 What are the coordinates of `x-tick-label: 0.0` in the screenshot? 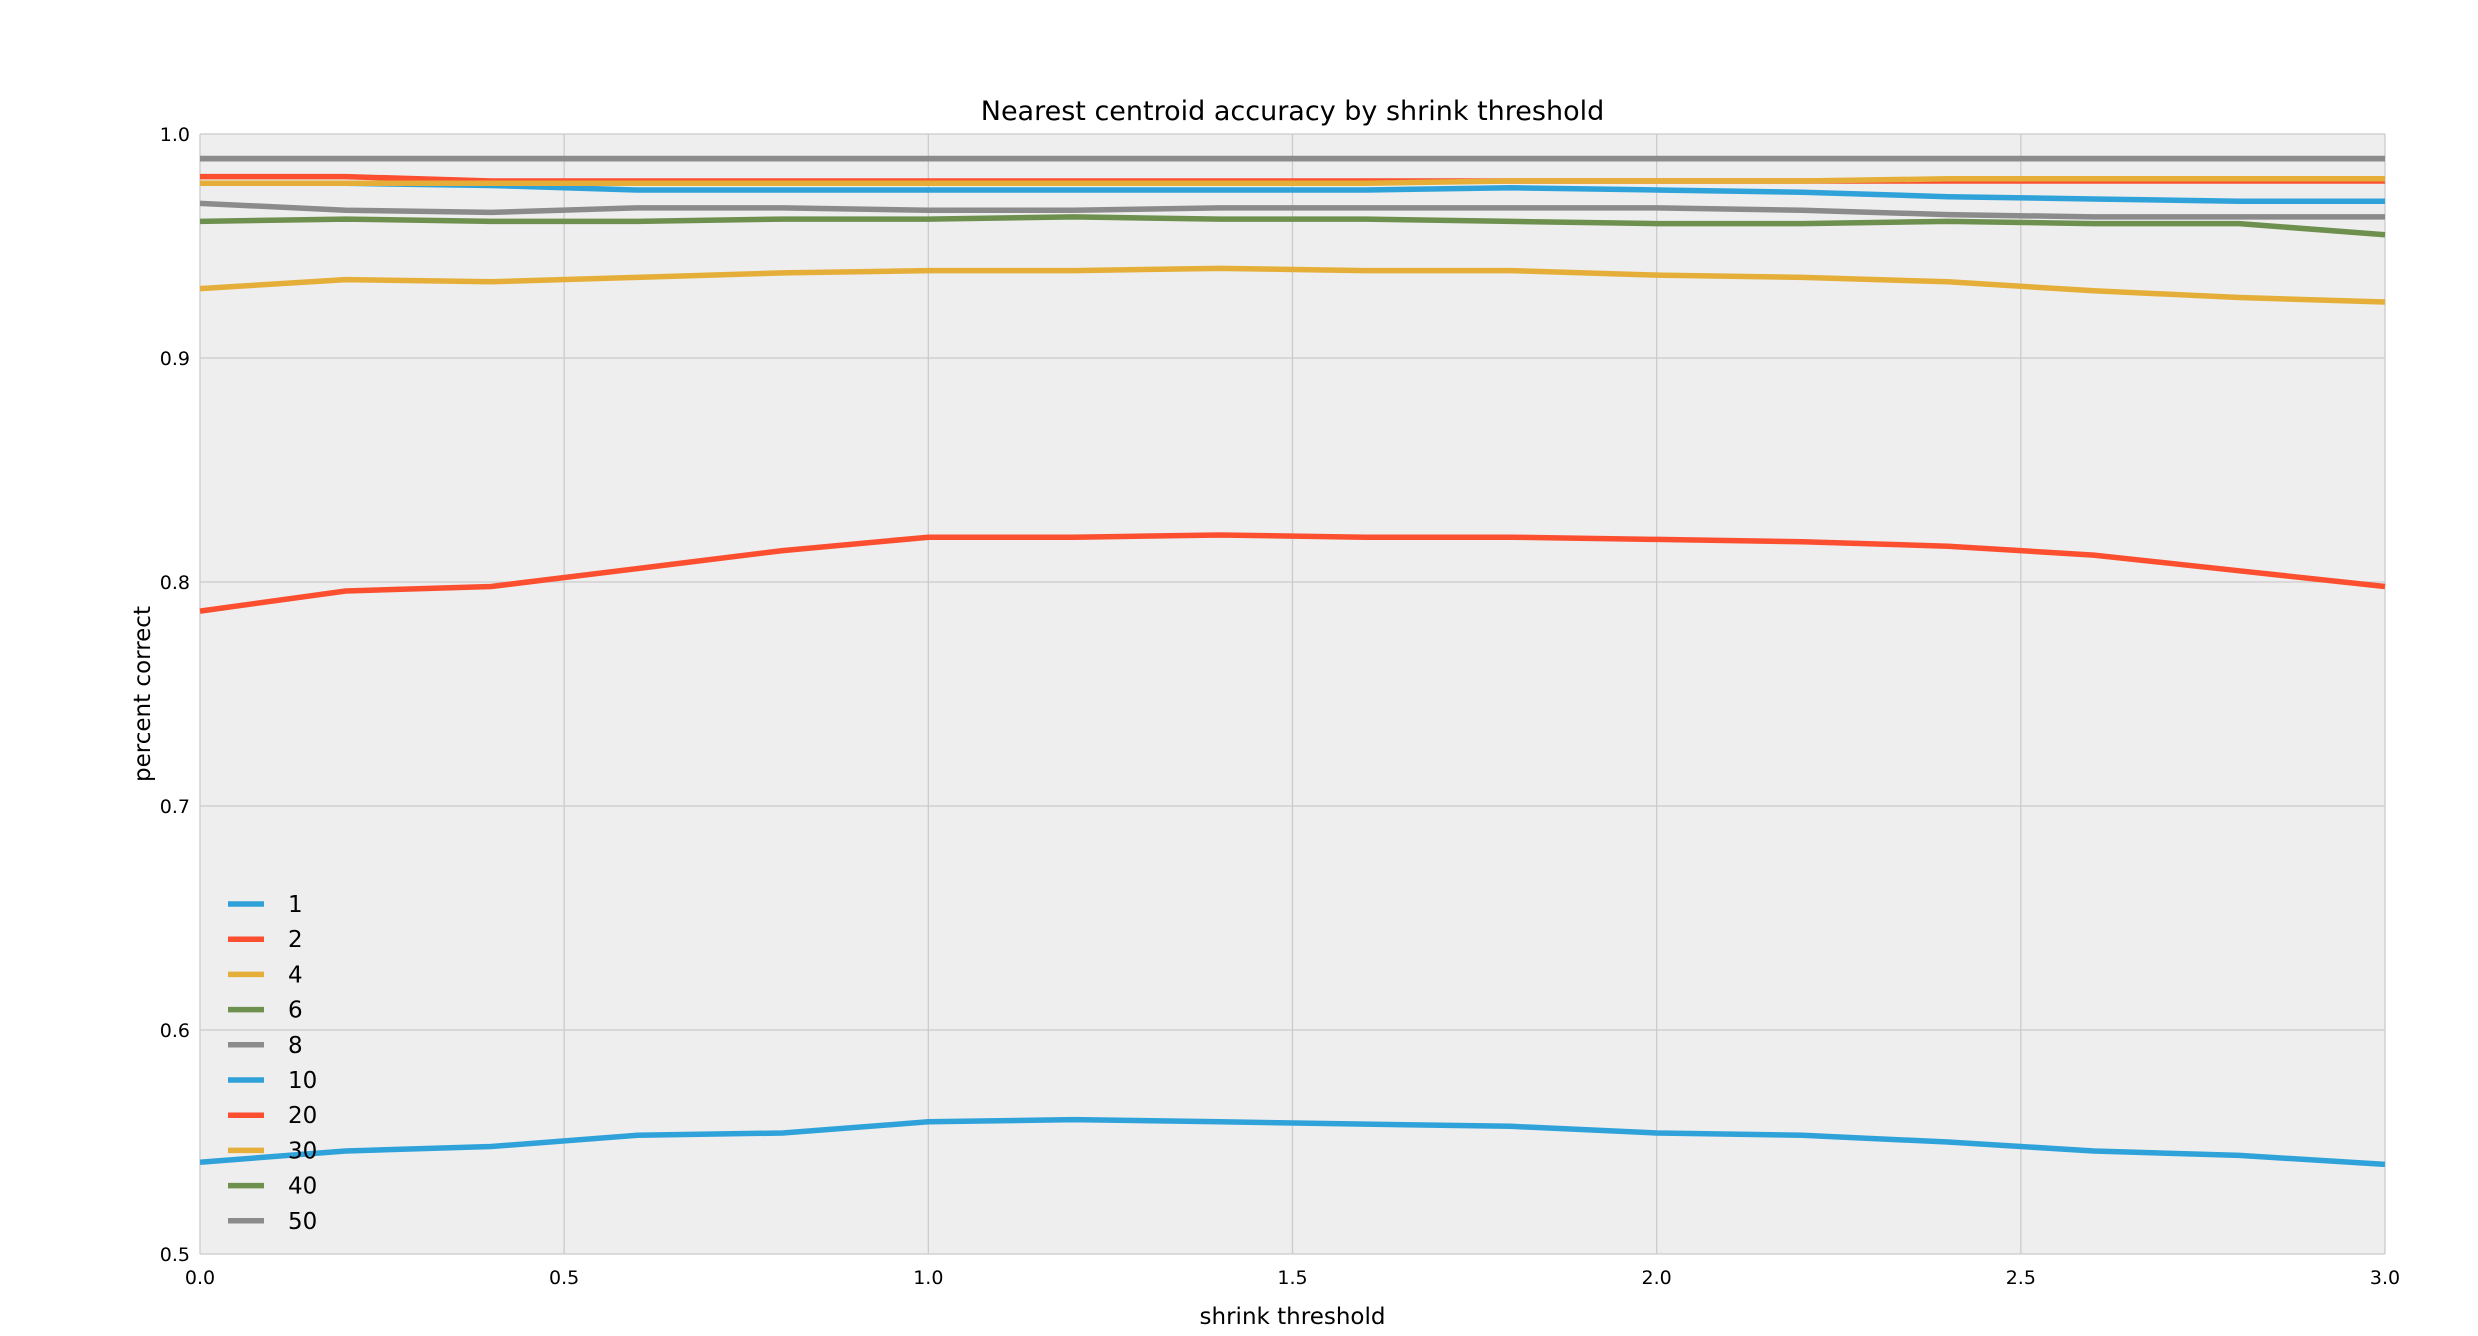 It's located at (200, 1278).